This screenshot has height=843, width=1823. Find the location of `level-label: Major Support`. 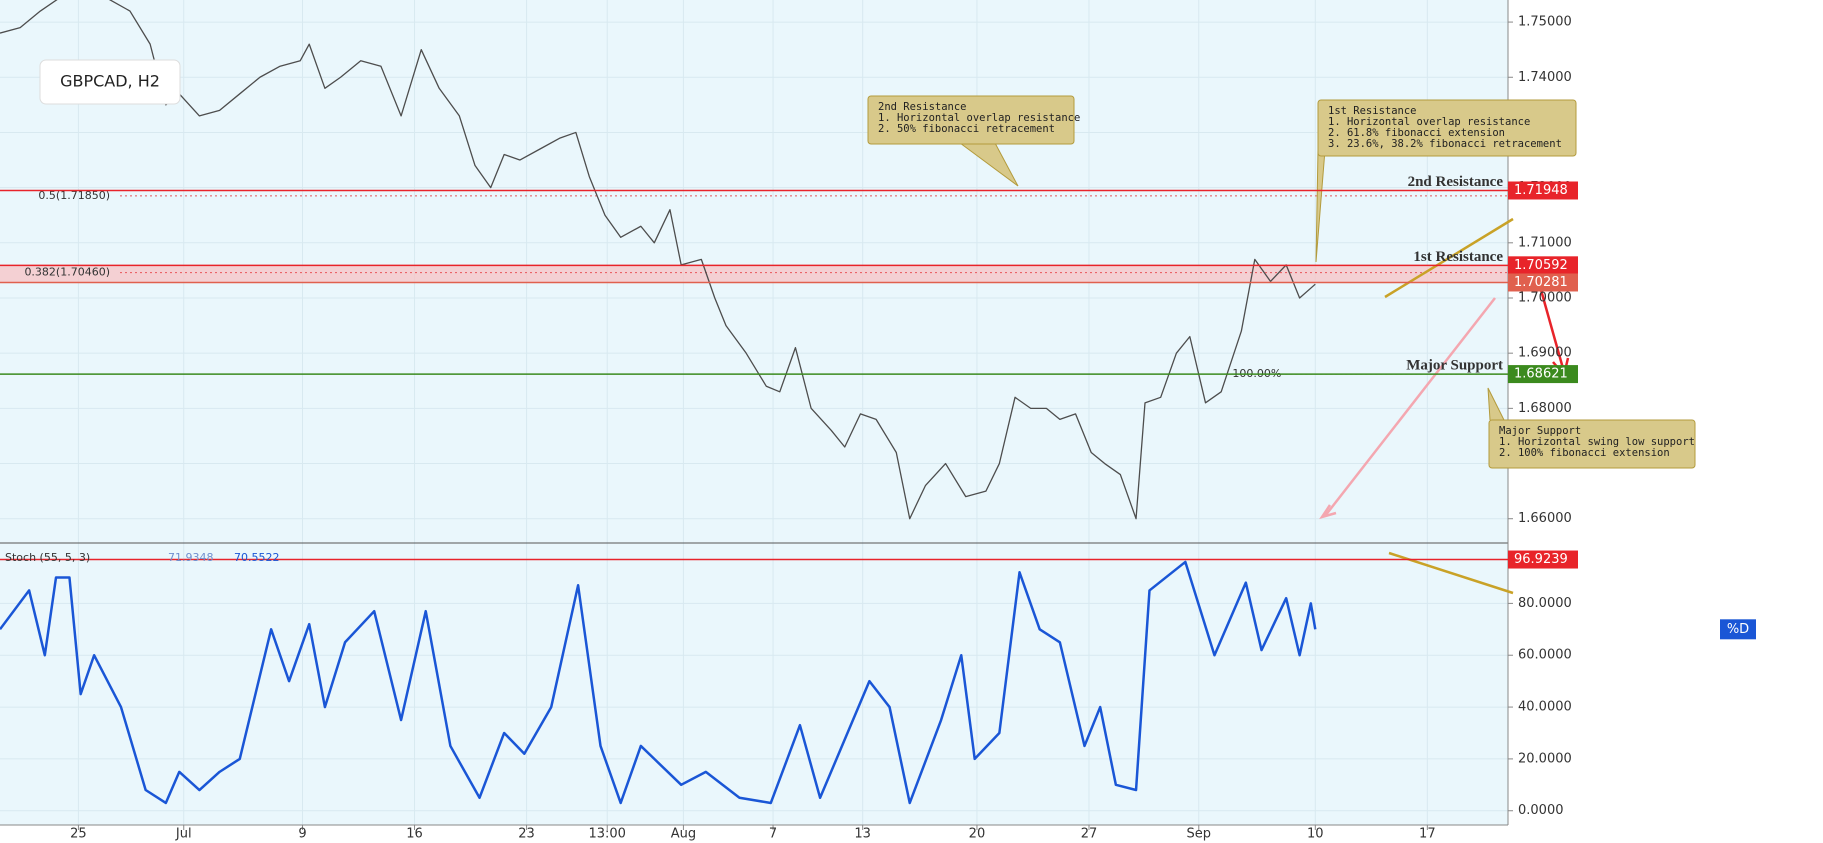

level-label: Major Support is located at coordinates (1454, 366).